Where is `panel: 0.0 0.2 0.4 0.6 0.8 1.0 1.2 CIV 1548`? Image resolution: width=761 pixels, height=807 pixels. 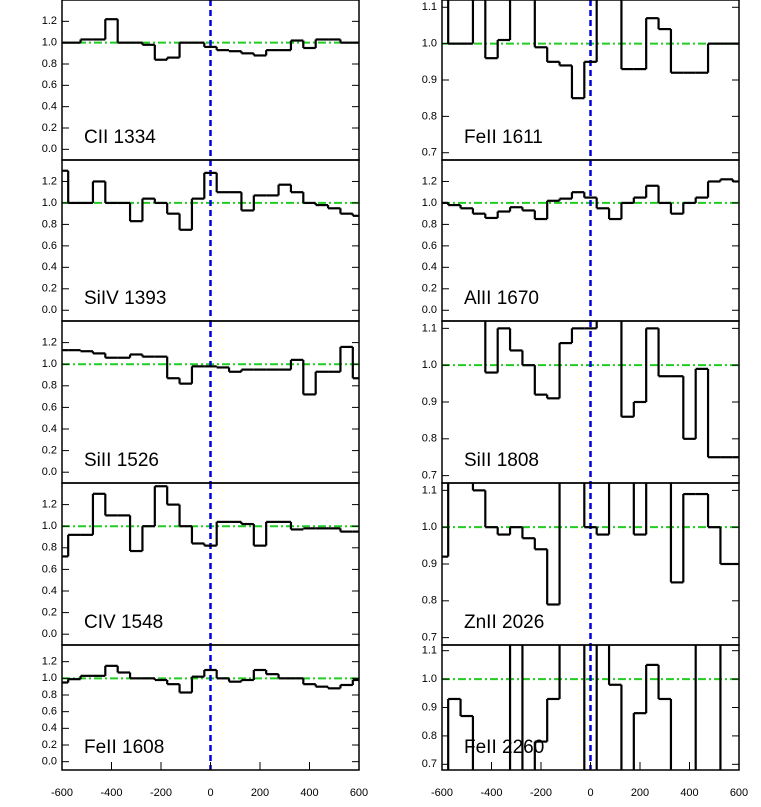 panel: 0.0 0.2 0.4 0.6 0.8 1.0 1.2 CIV 1548 is located at coordinates (201, 564).